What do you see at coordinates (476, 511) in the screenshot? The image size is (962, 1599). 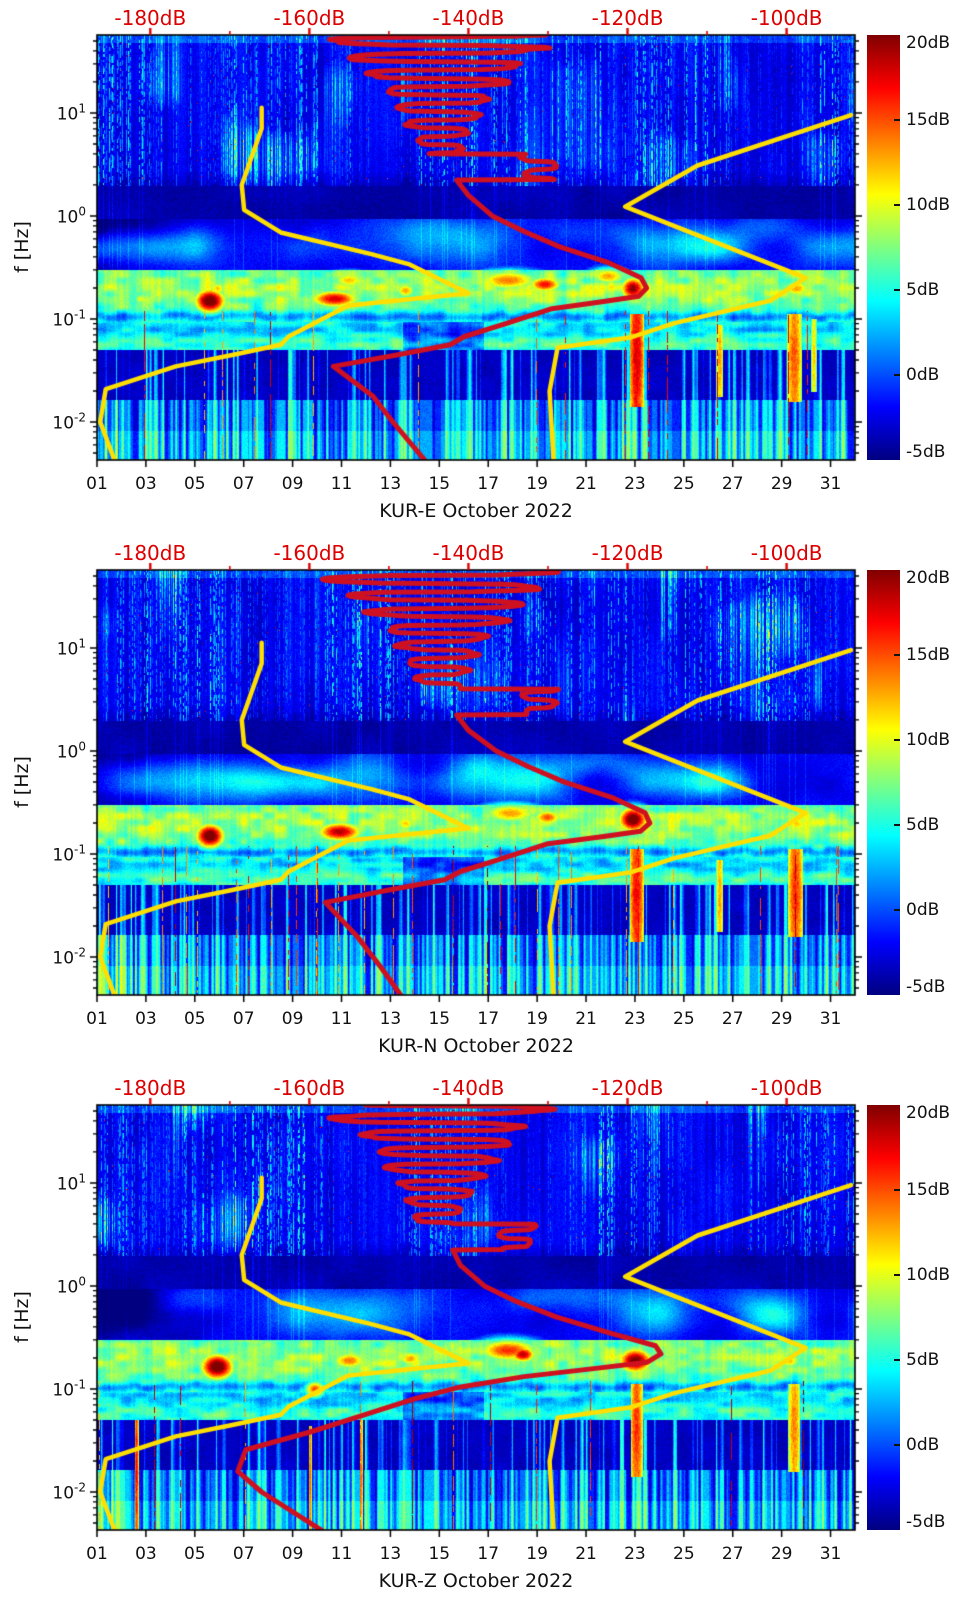 I see `panel-title: KUR-E October 2022` at bounding box center [476, 511].